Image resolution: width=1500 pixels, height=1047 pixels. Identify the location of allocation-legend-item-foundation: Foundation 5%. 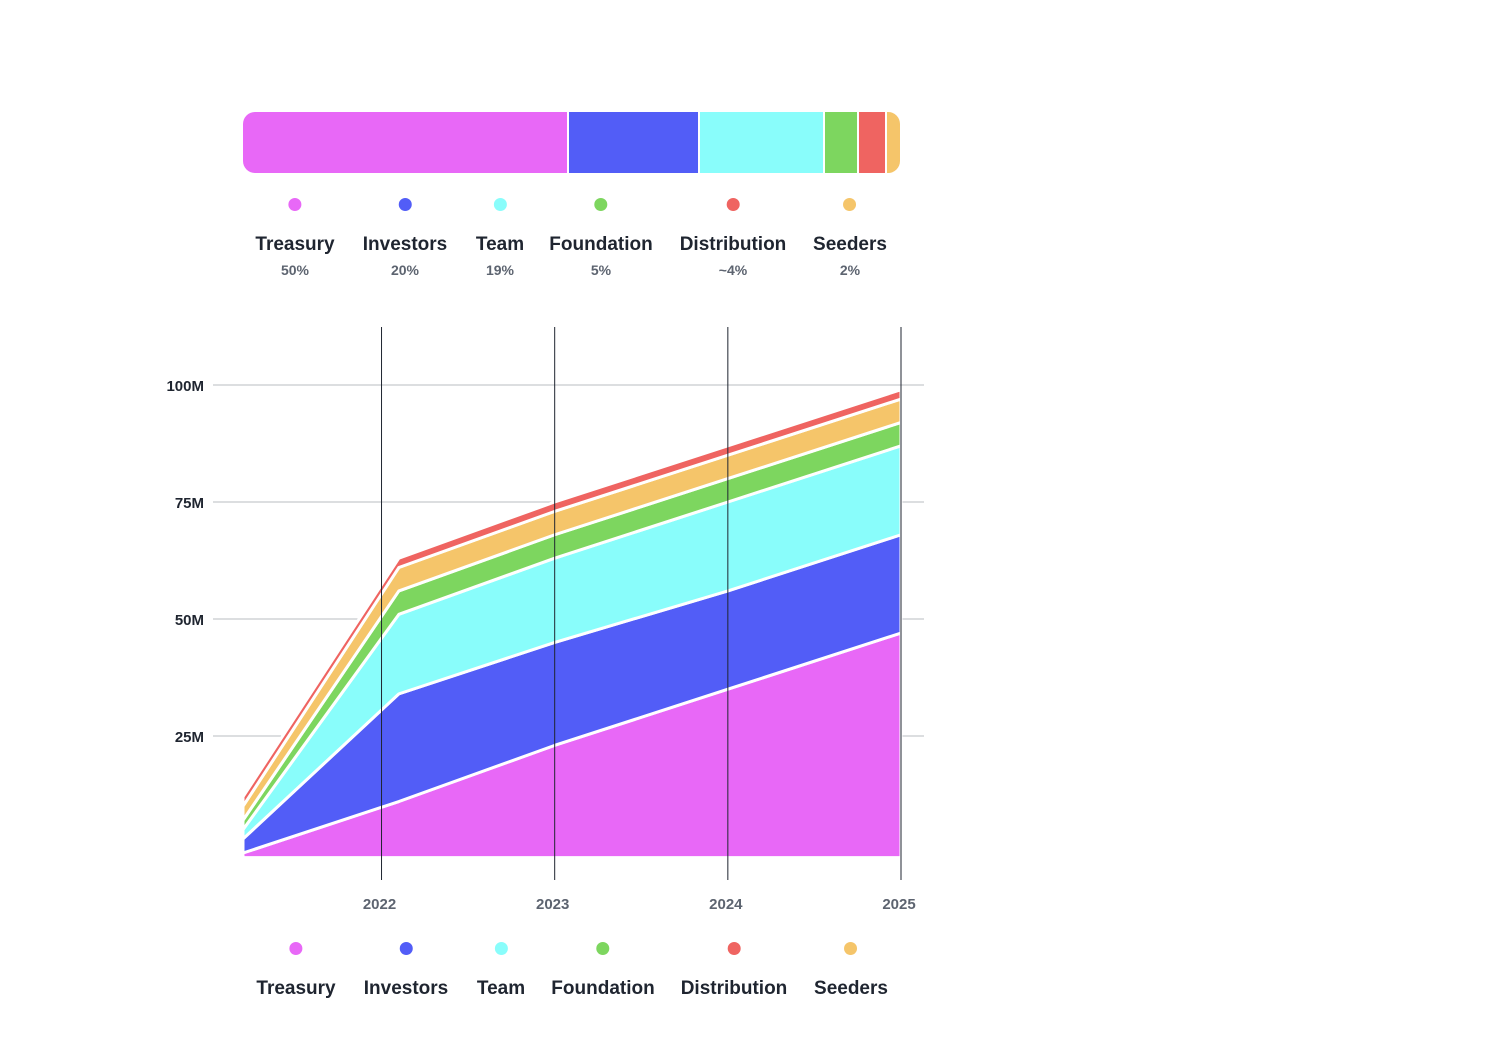
(601, 238).